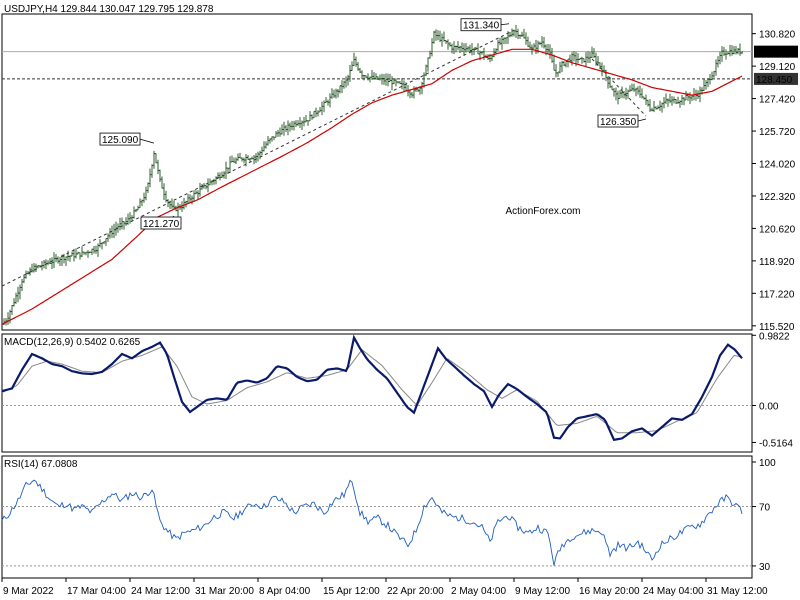  I want to click on macd-header: MACD(12,26,9) 0.5402 0.6265, so click(72, 342).